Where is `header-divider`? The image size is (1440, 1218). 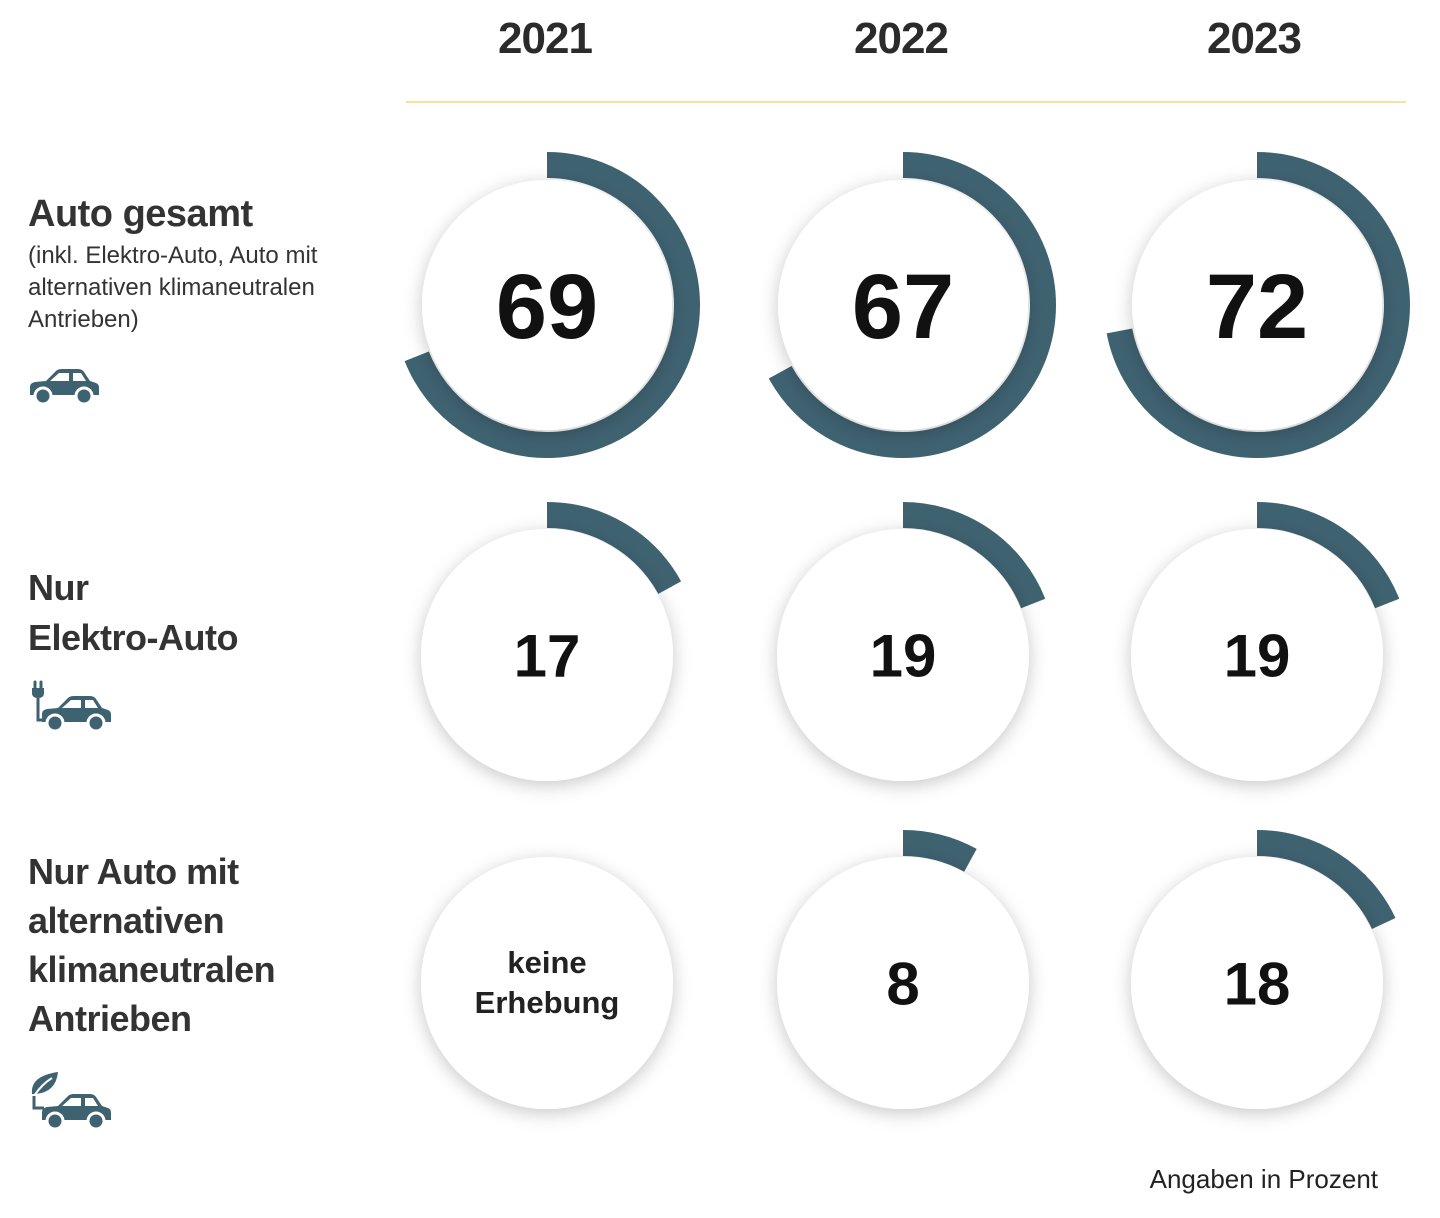
header-divider is located at coordinates (906, 102).